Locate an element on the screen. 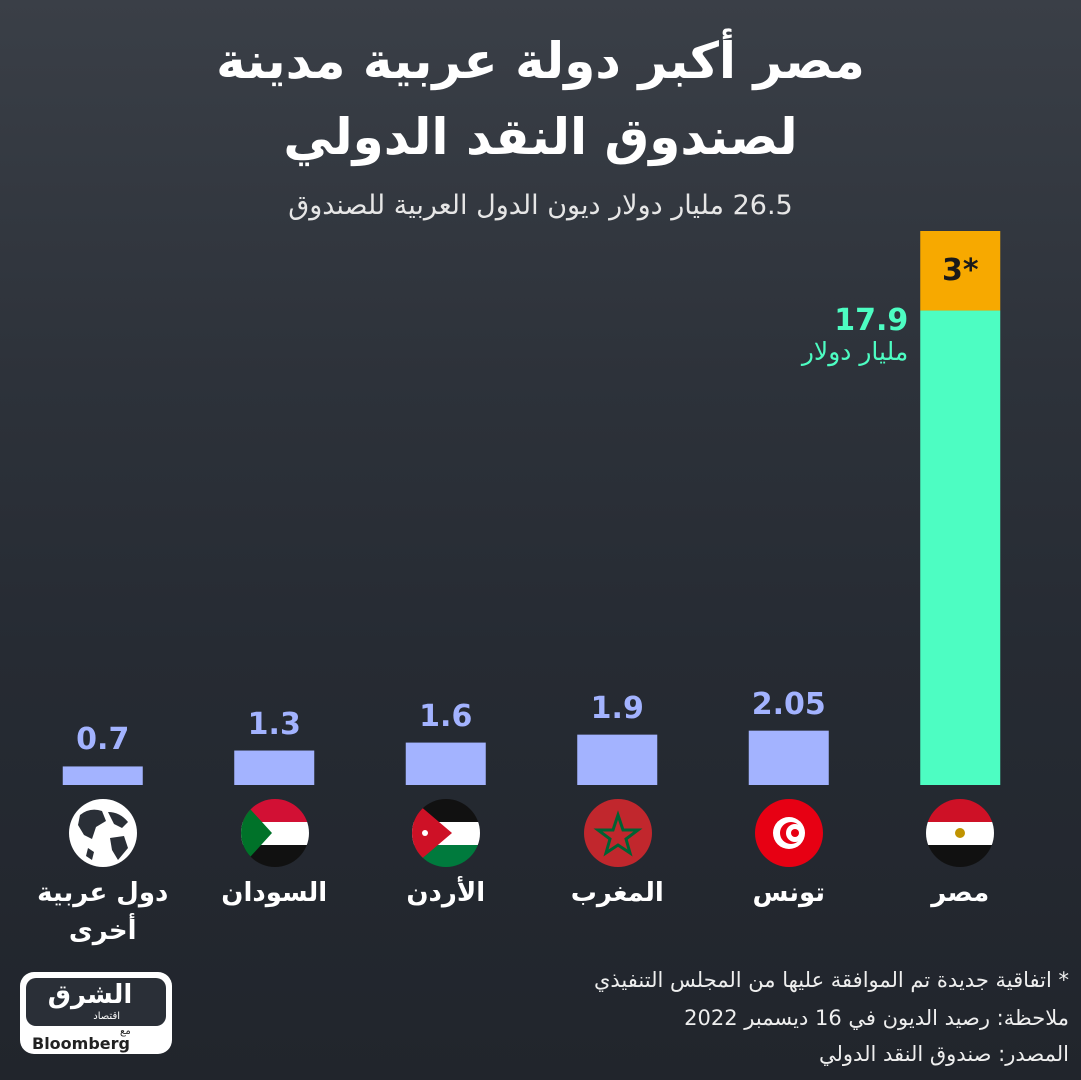 The width and height of the screenshot is (1081, 1080). source: المصدر: صندوق النقد الدولي is located at coordinates (944, 1054).